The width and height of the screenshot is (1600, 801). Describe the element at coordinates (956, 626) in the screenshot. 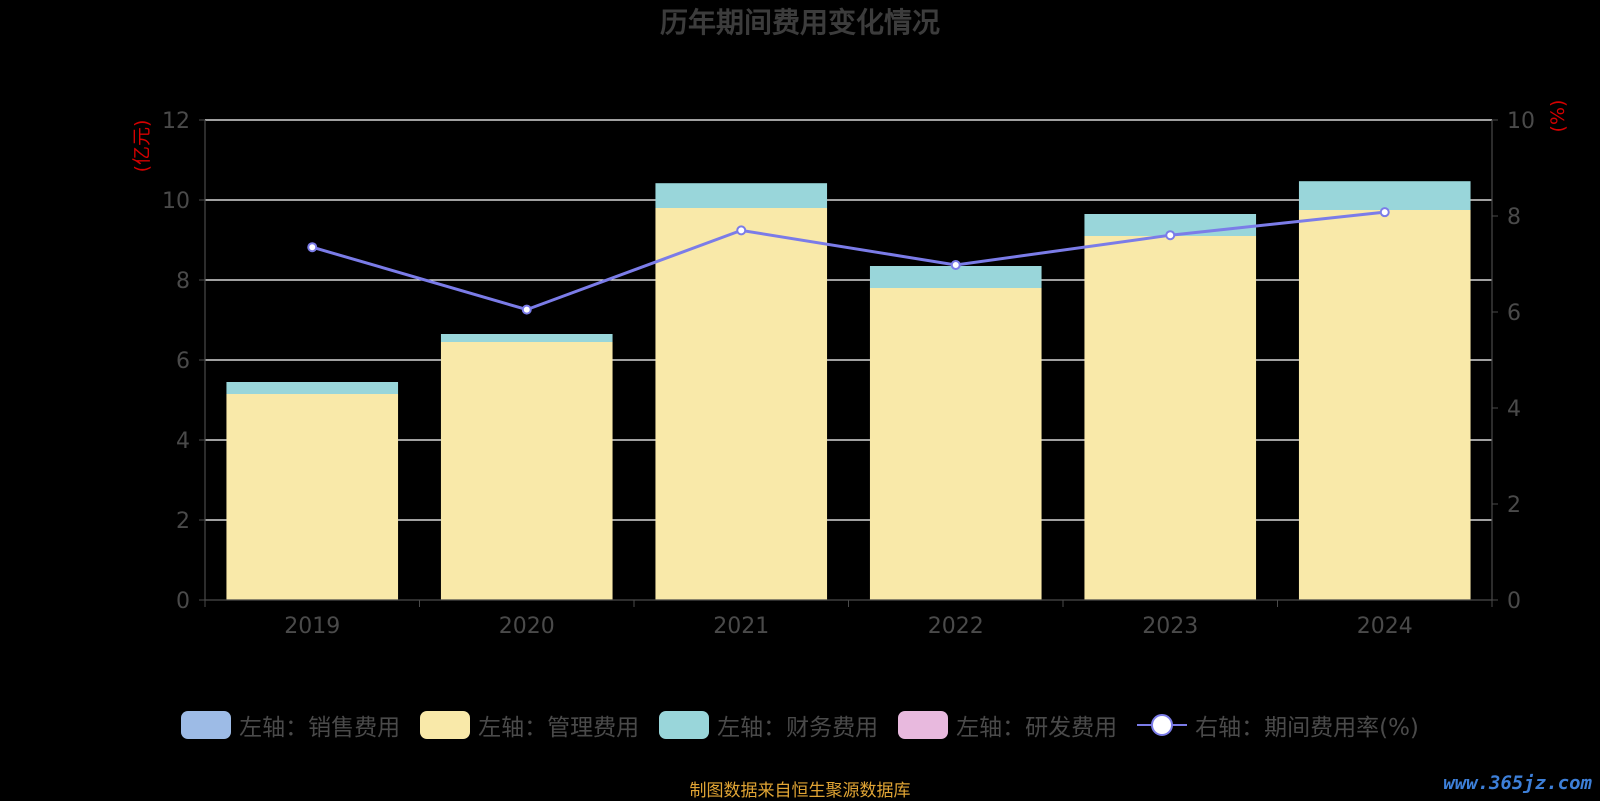

I see `x-tick-label: 2022` at that location.